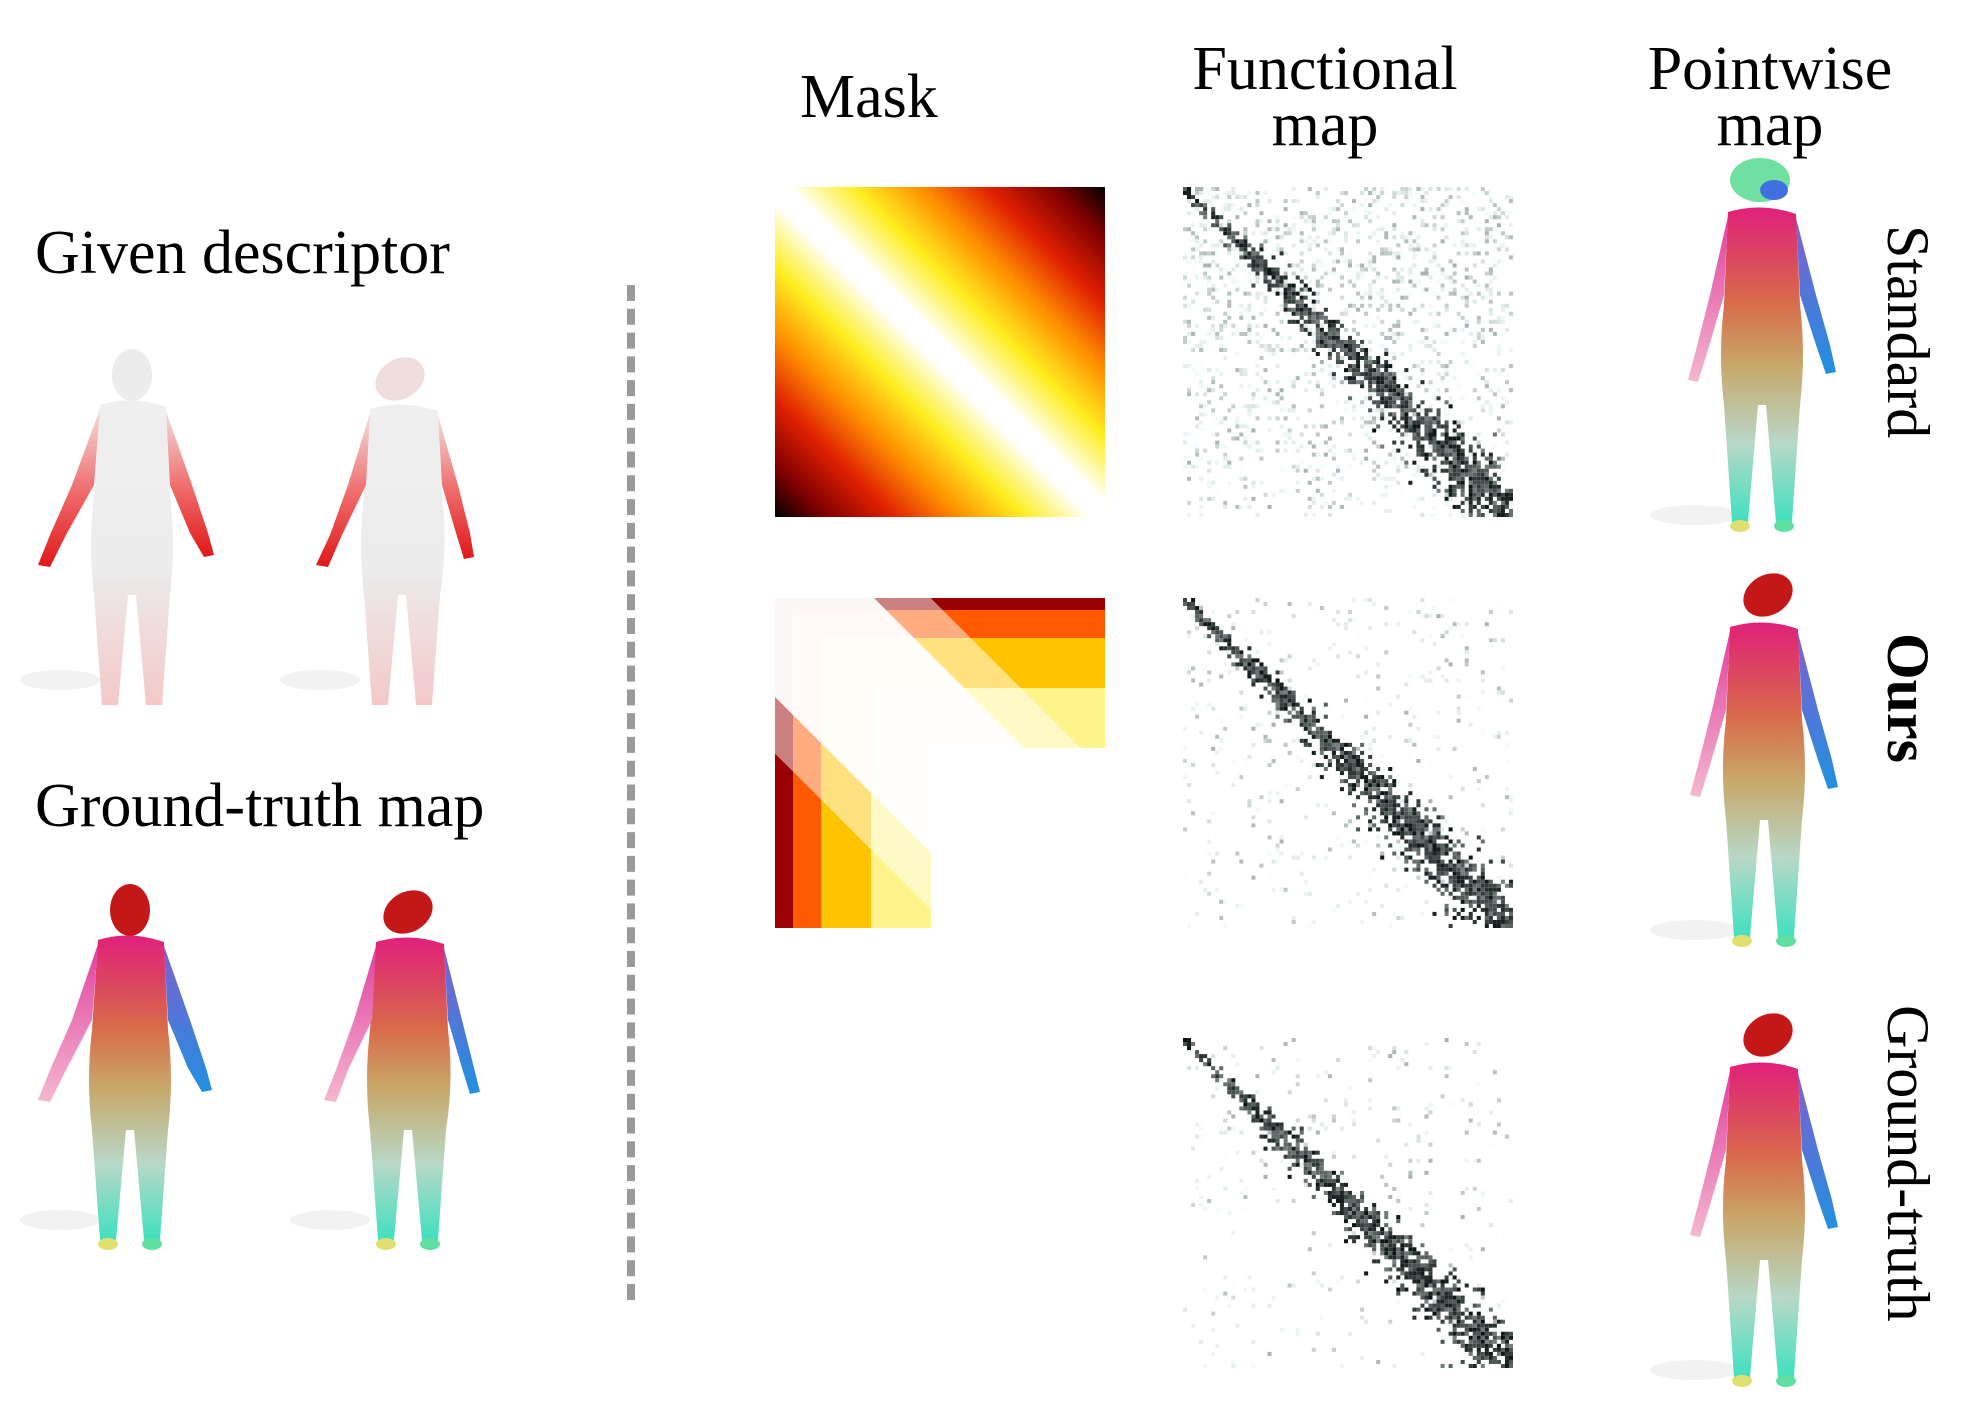 This screenshot has height=1408, width=1964. I want to click on functional-map-header: Functional map, so click(1325, 97).